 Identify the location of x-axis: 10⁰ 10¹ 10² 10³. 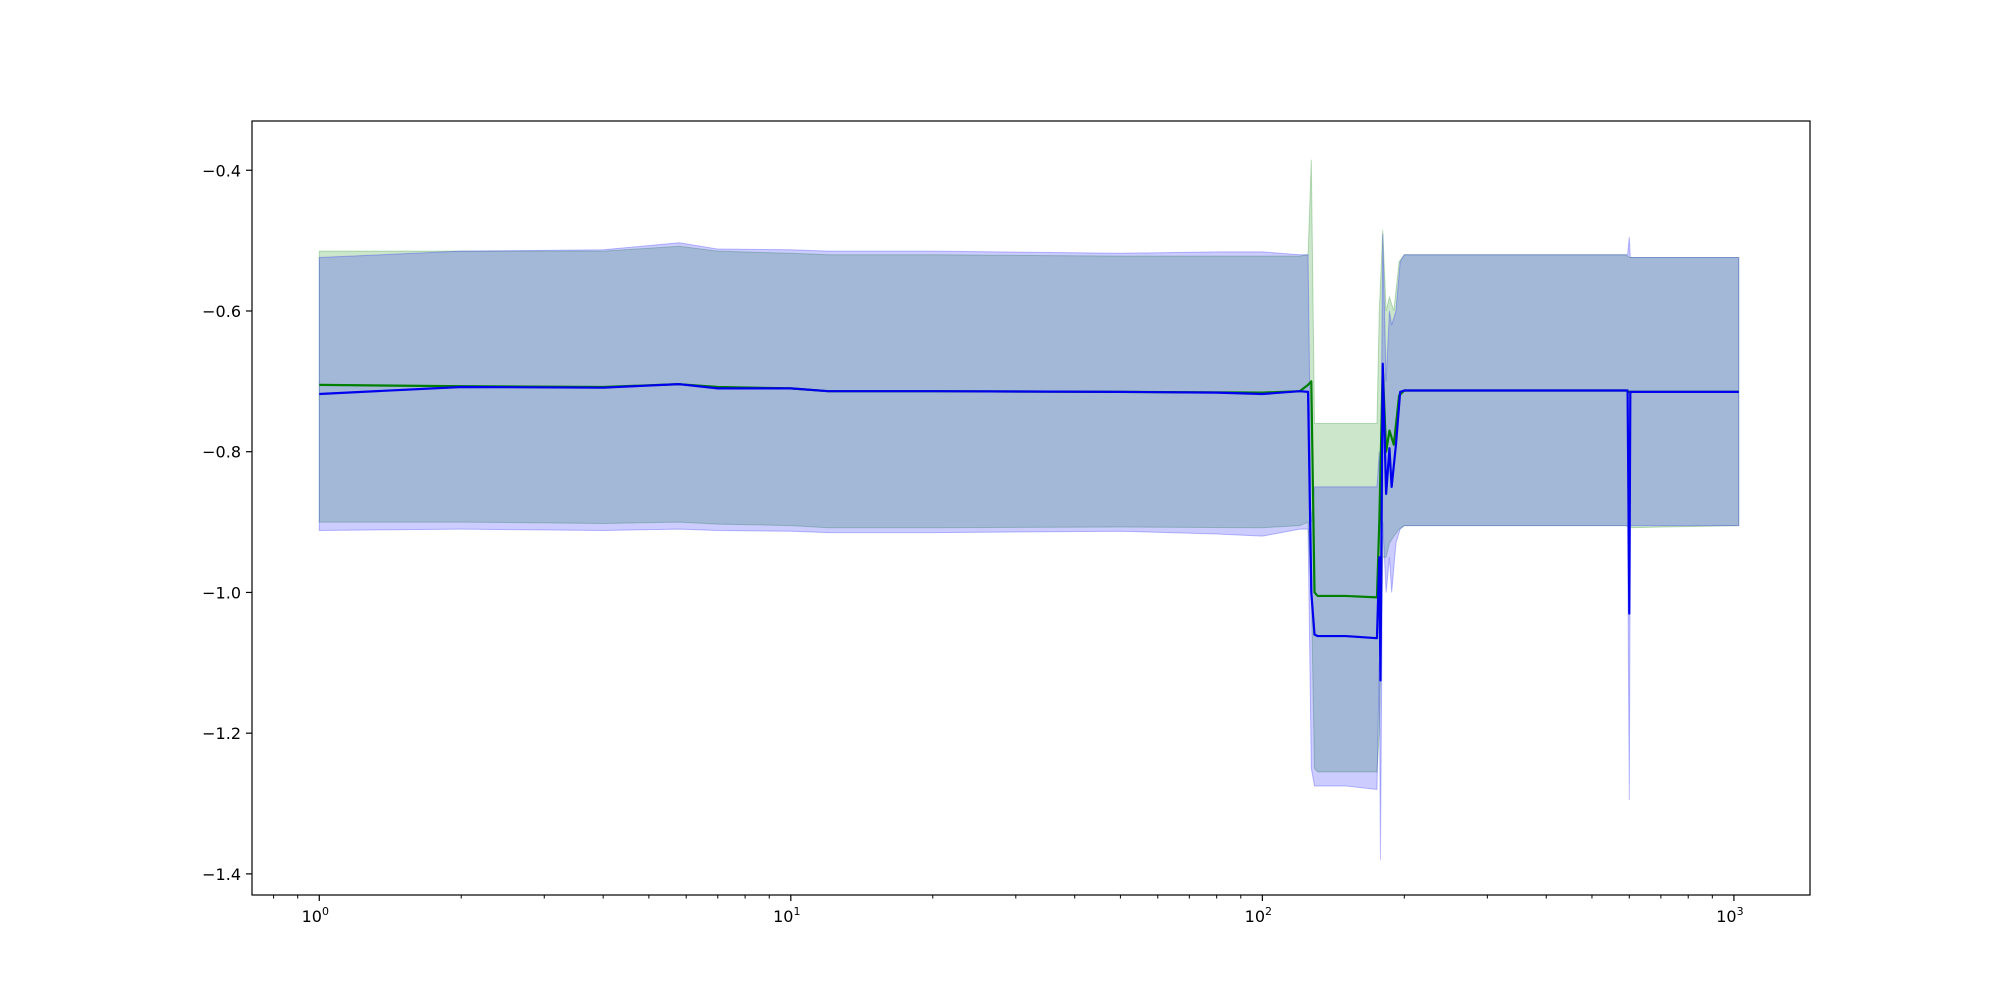
(1008, 910).